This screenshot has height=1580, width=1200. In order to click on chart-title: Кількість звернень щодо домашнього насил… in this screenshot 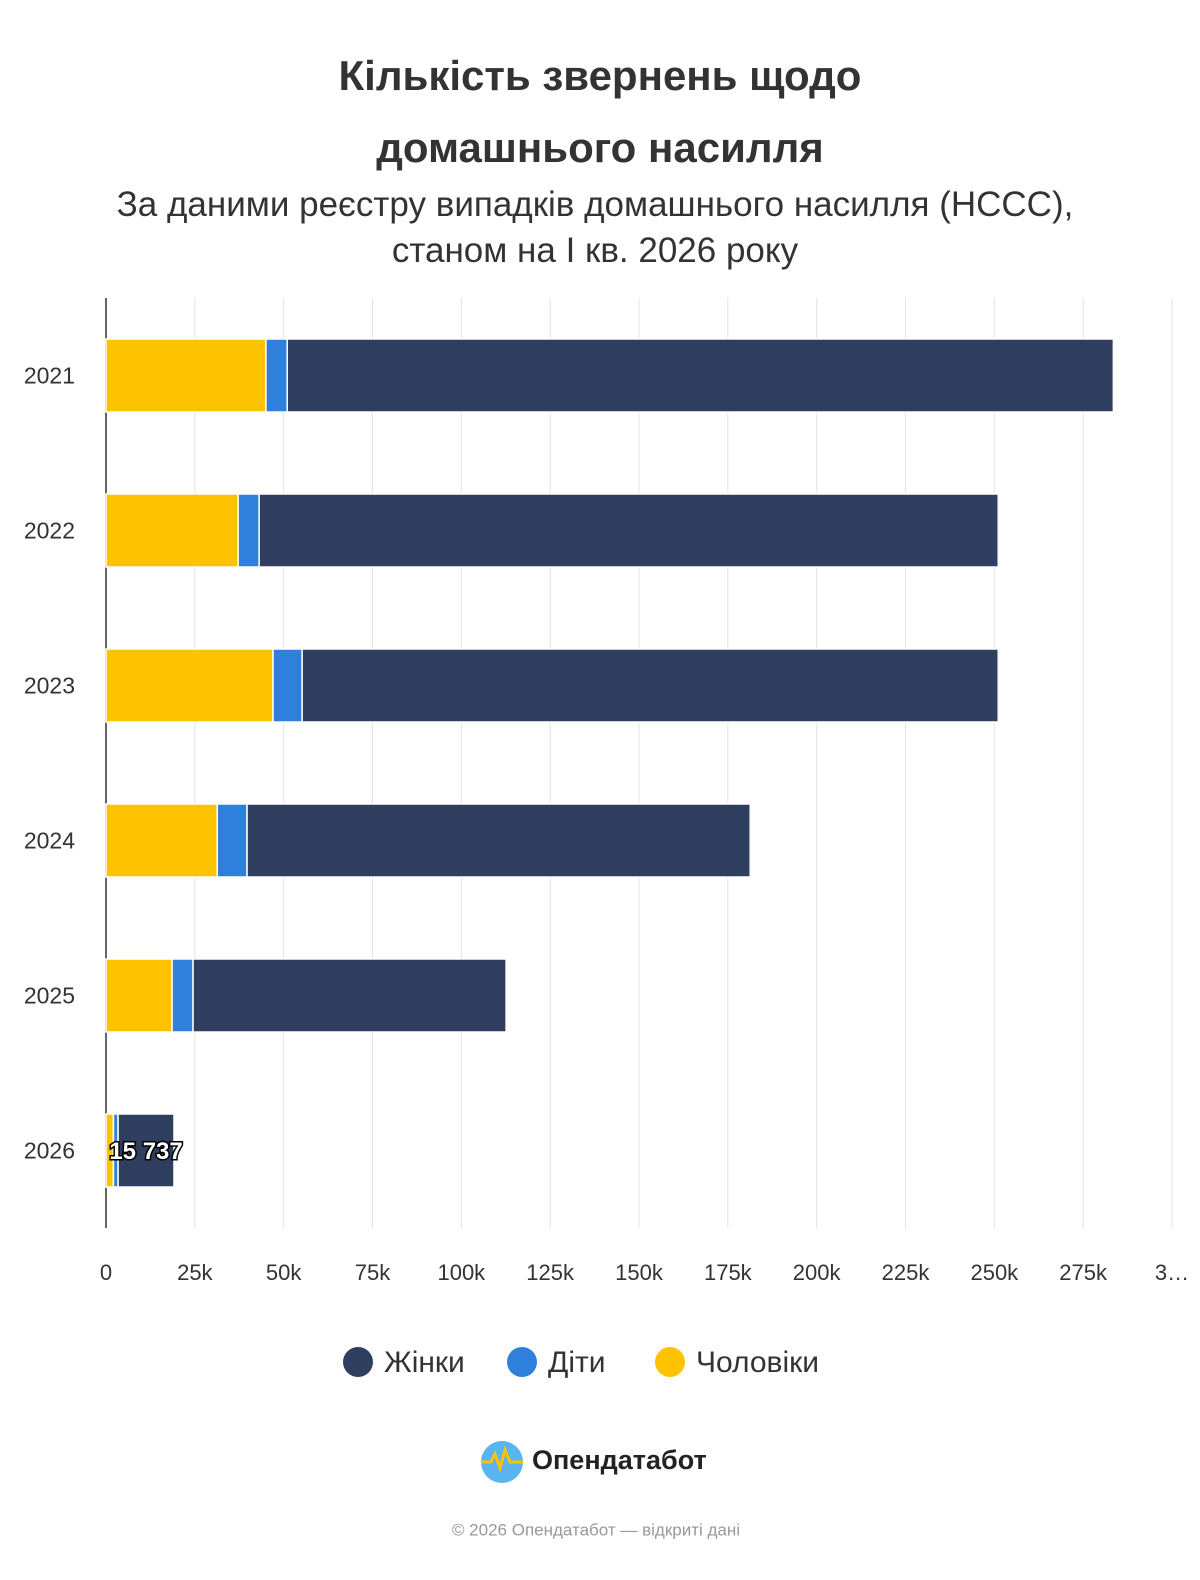, I will do `click(600, 111)`.